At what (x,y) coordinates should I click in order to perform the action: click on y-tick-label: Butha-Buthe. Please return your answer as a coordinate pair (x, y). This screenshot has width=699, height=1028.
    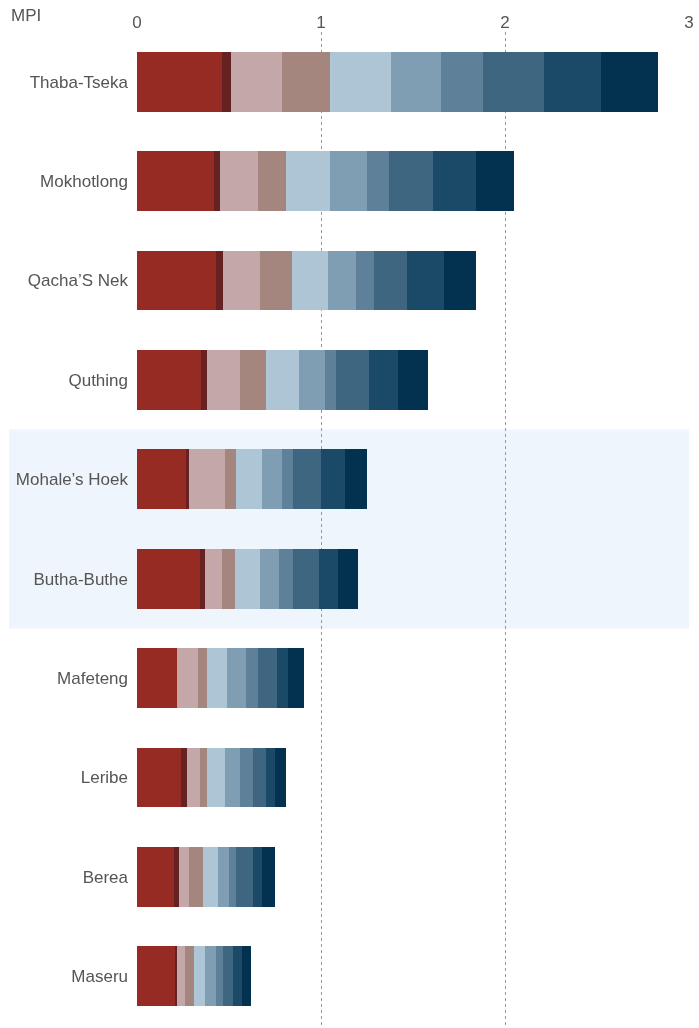
    Looking at the image, I should click on (80, 579).